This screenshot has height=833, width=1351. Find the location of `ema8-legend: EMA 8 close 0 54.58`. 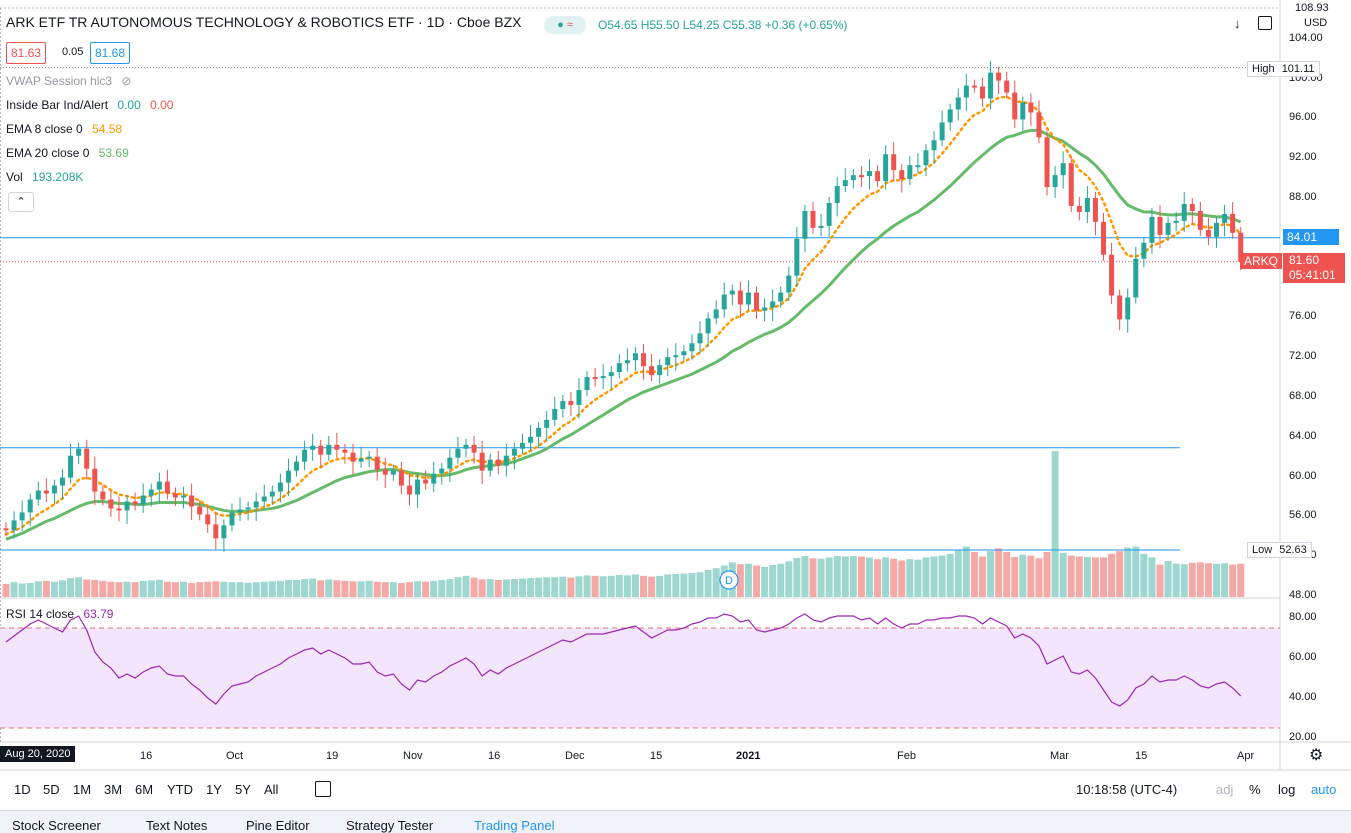

ema8-legend: EMA 8 close 0 54.58 is located at coordinates (64, 129).